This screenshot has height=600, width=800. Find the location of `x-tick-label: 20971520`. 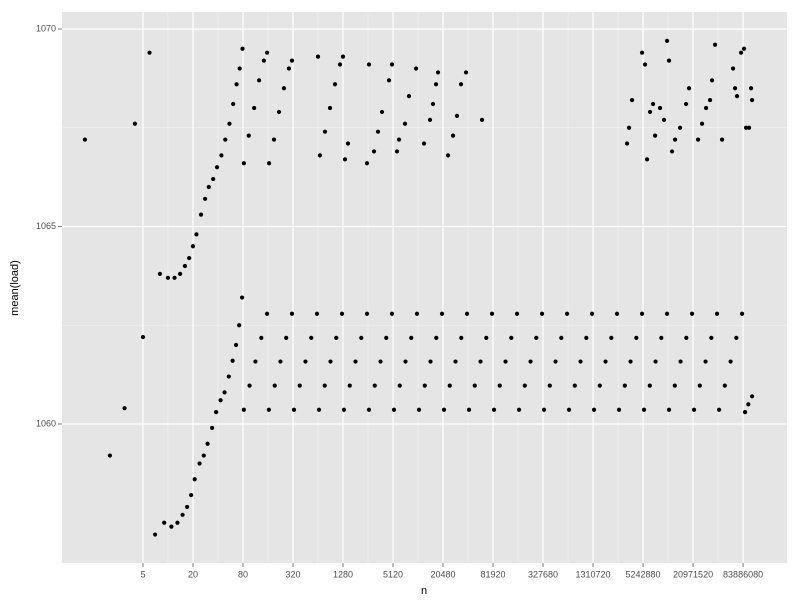

x-tick-label: 20971520 is located at coordinates (693, 574).